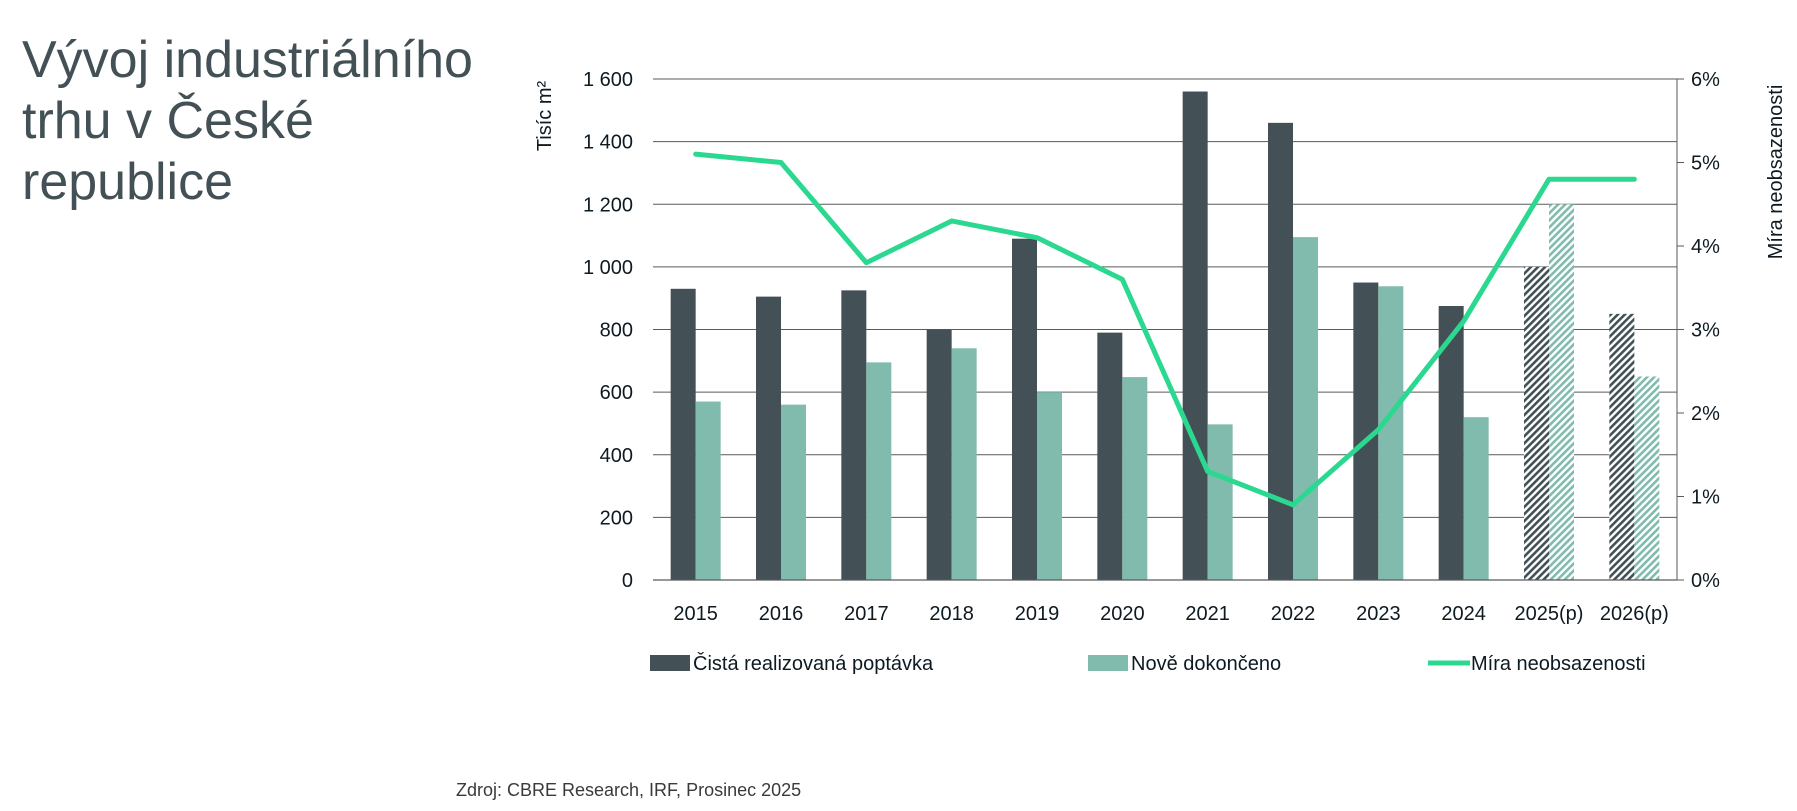 This screenshot has height=811, width=1797. What do you see at coordinates (608, 143) in the screenshot?
I see `y-tick-label: 1 400` at bounding box center [608, 143].